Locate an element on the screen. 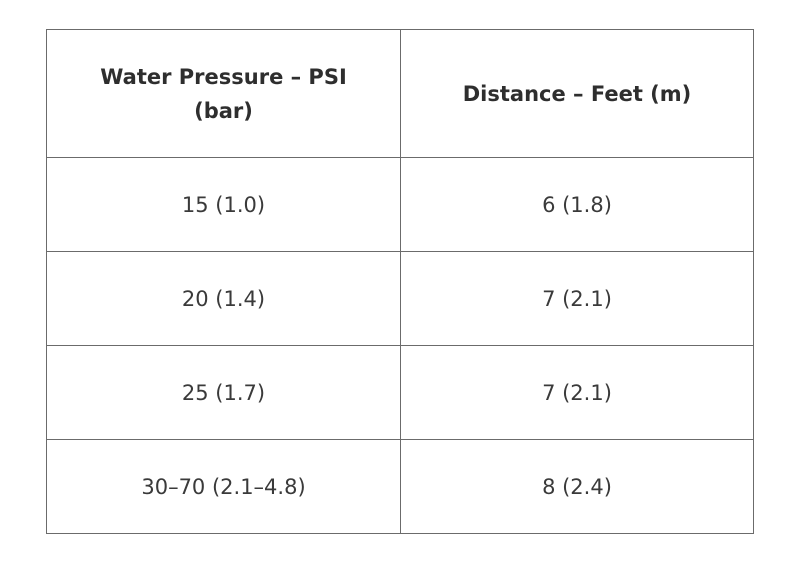 The image size is (800, 565). table-cell: 30–70 (2.1–4.8) is located at coordinates (223, 486).